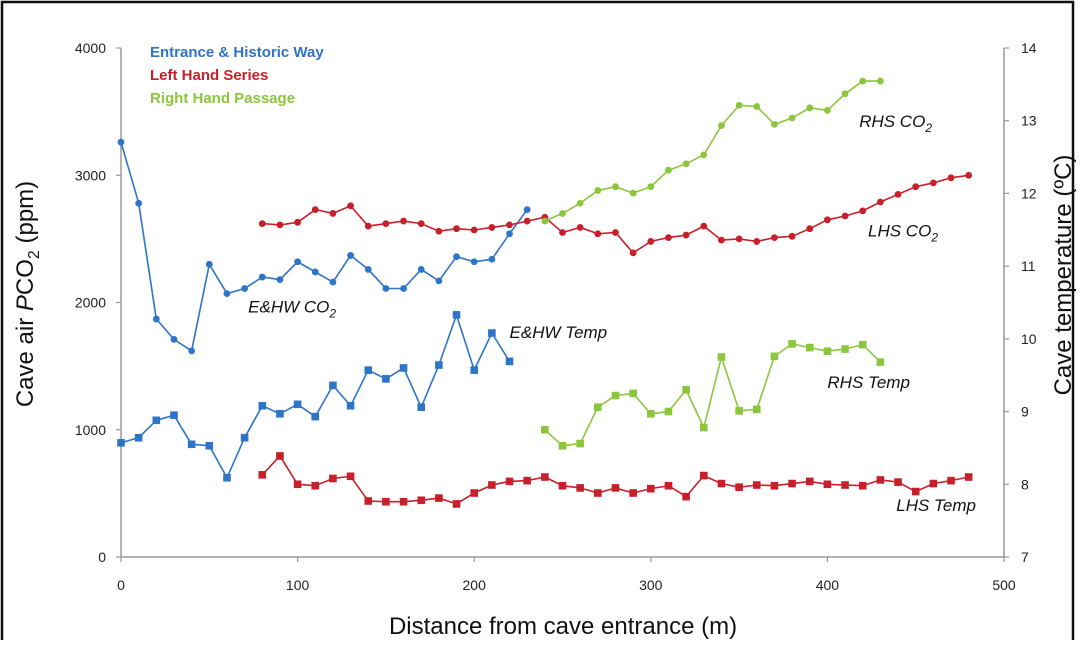 The image size is (1080, 645). What do you see at coordinates (615, 480) in the screenshot?
I see `series-lhs-temp` at bounding box center [615, 480].